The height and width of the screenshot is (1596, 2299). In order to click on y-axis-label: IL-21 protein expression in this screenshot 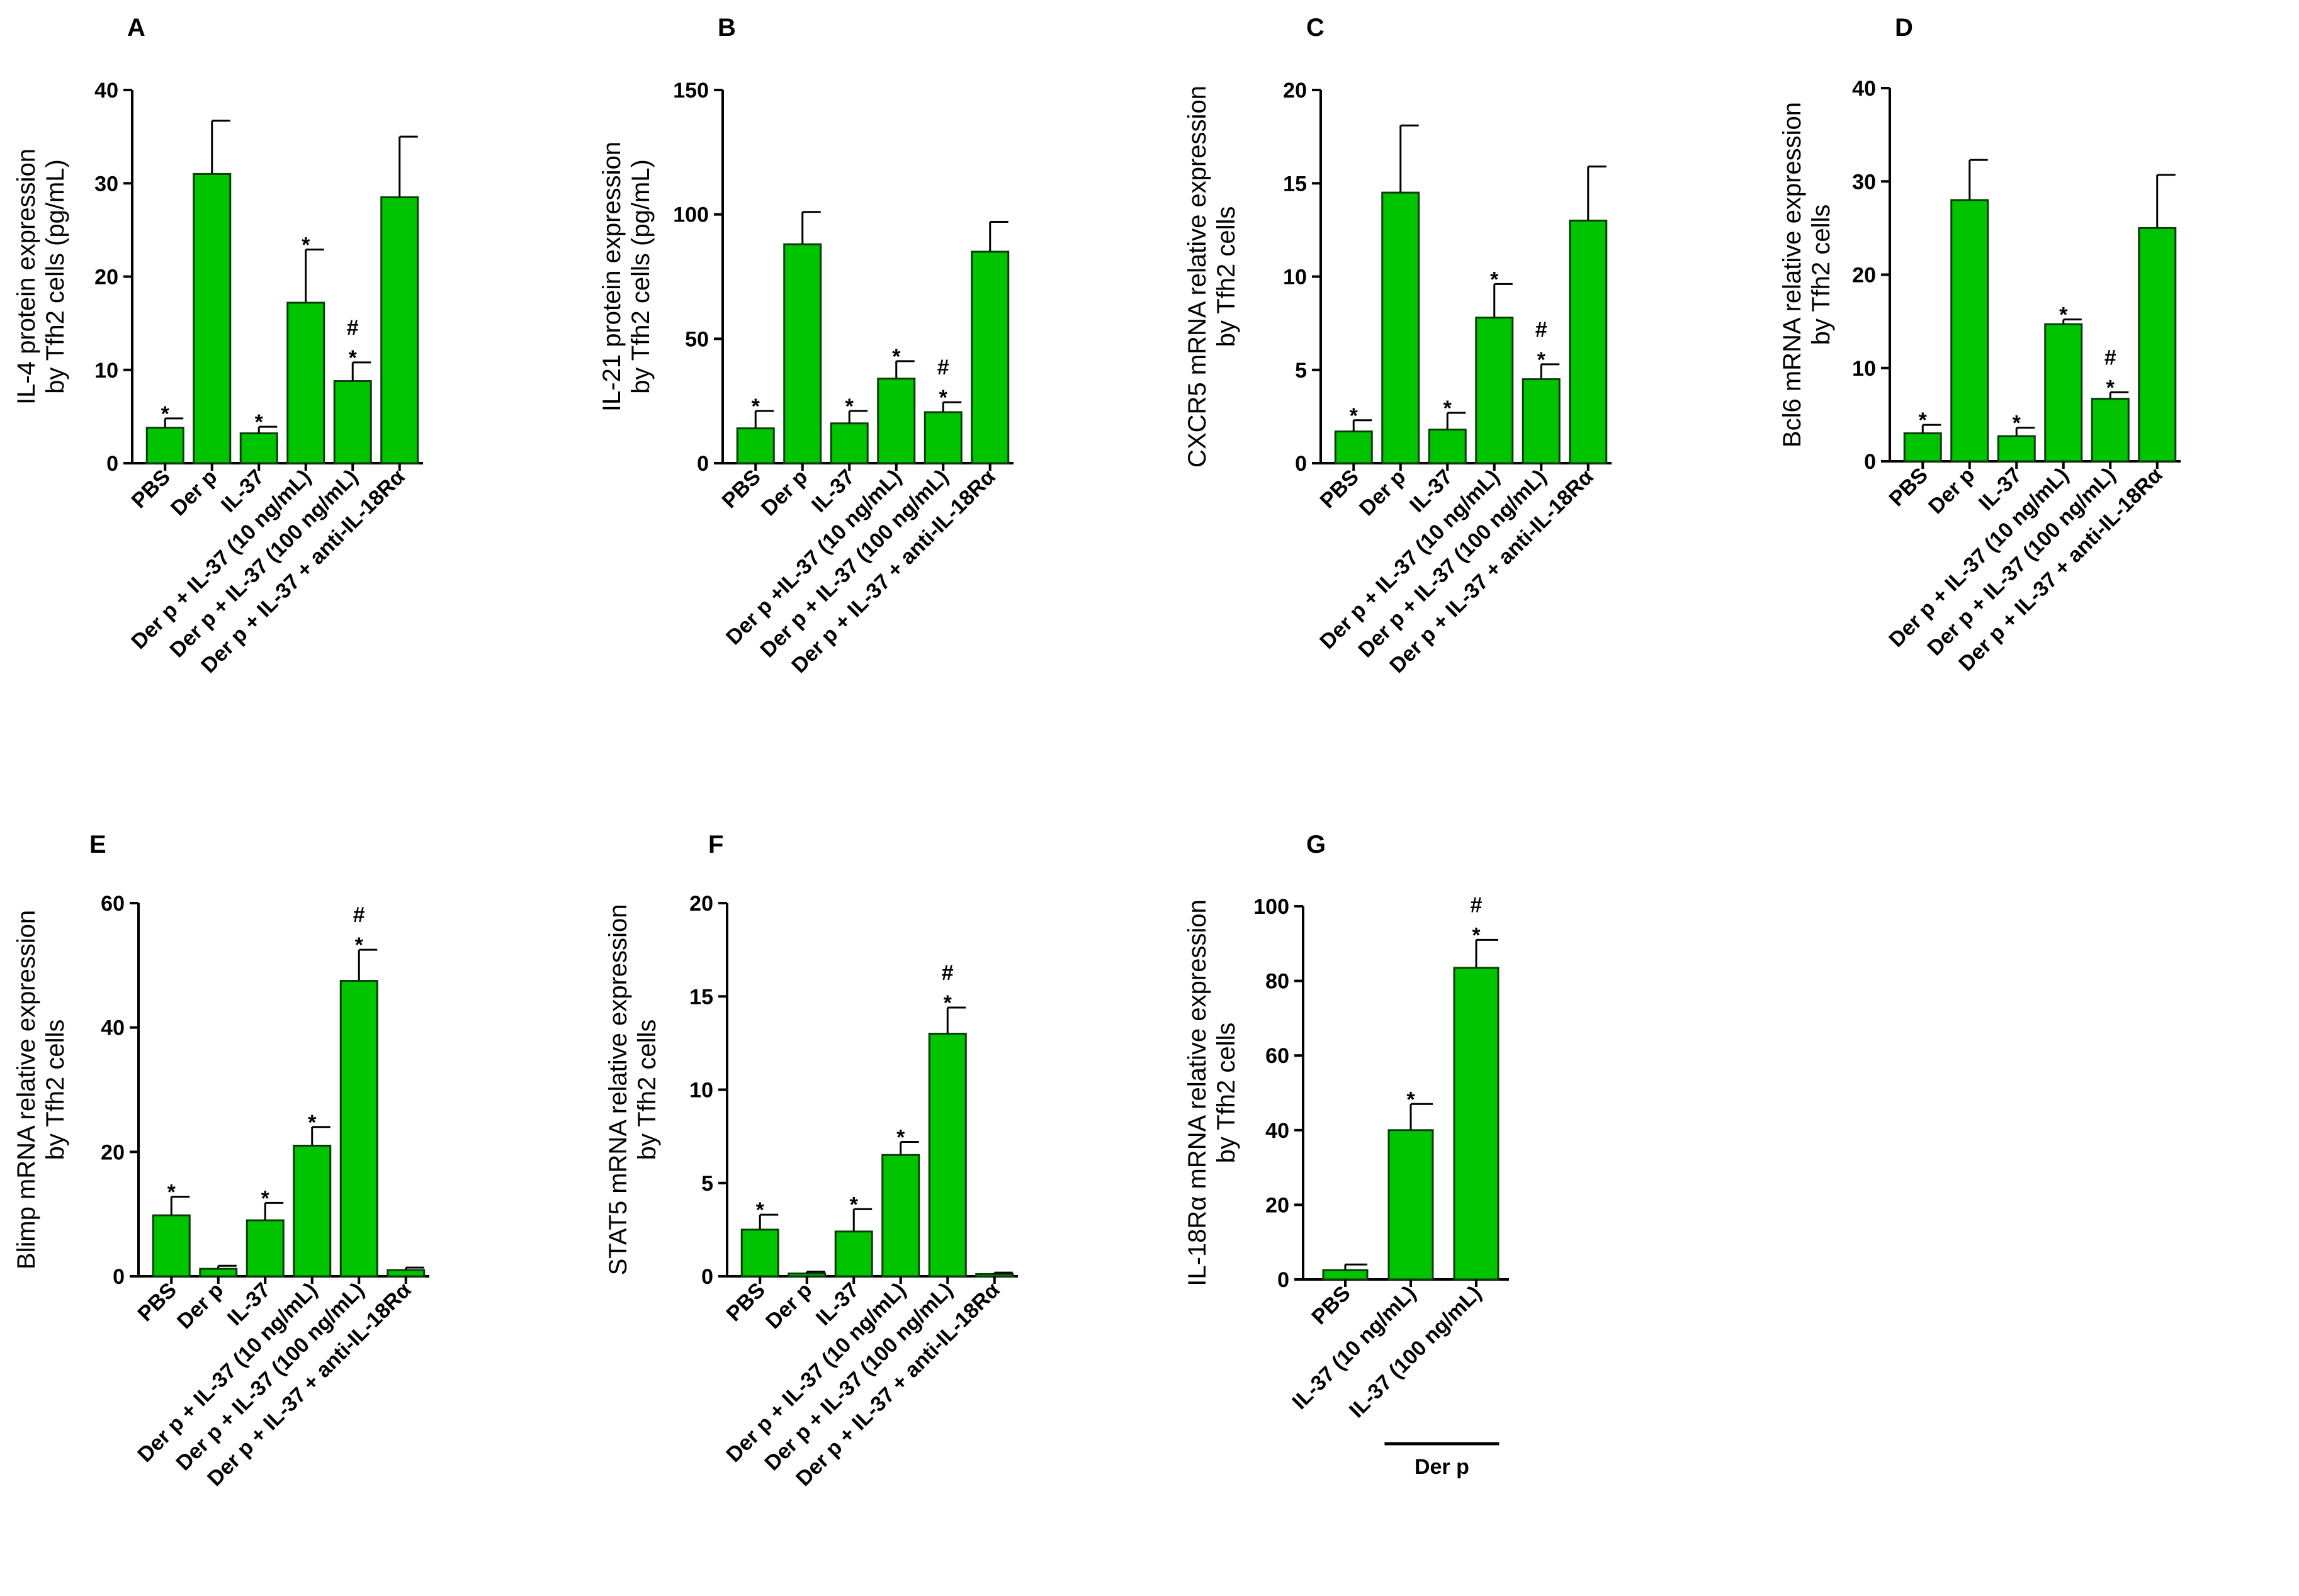, I will do `click(612, 277)`.